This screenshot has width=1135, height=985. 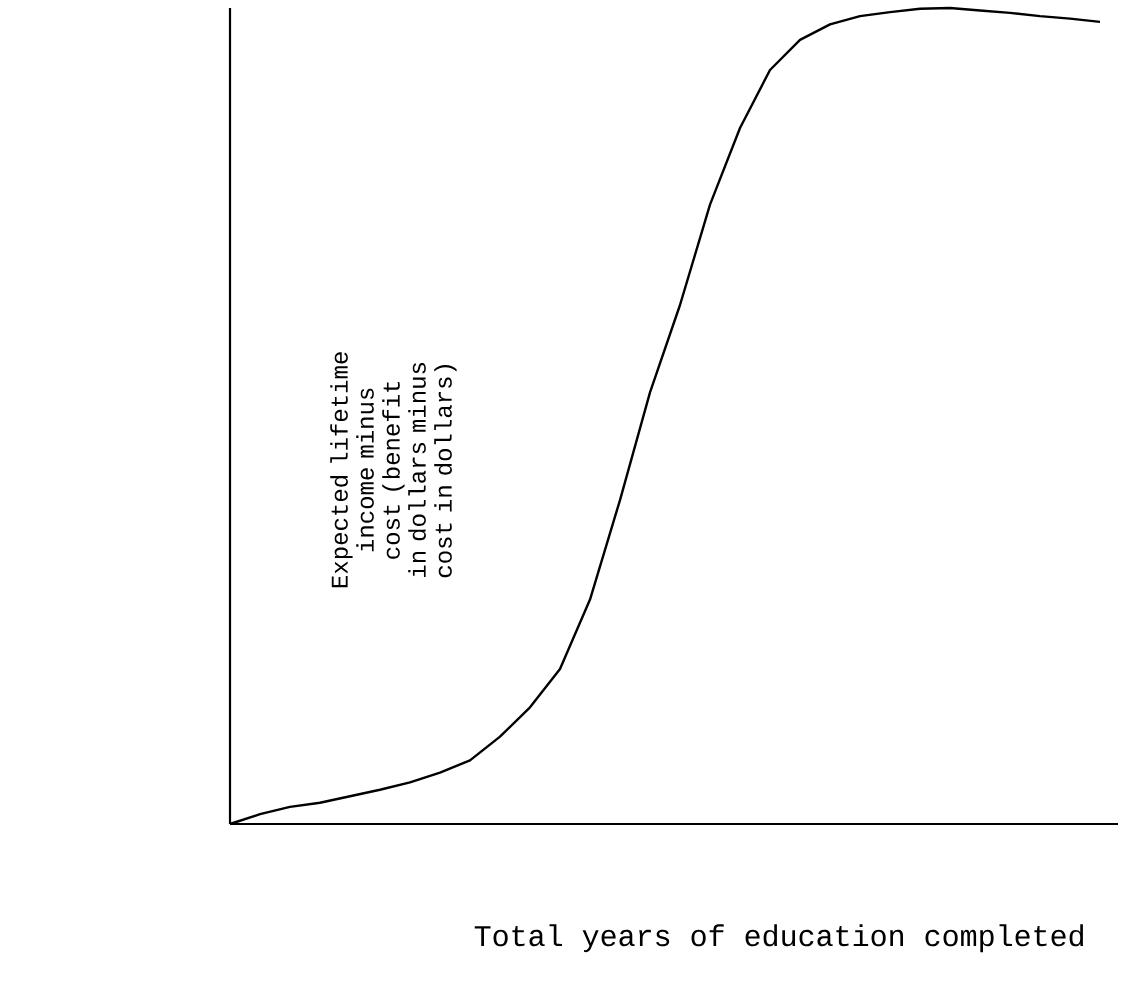 What do you see at coordinates (778, 938) in the screenshot?
I see `x-axis-title: Total years of education completed` at bounding box center [778, 938].